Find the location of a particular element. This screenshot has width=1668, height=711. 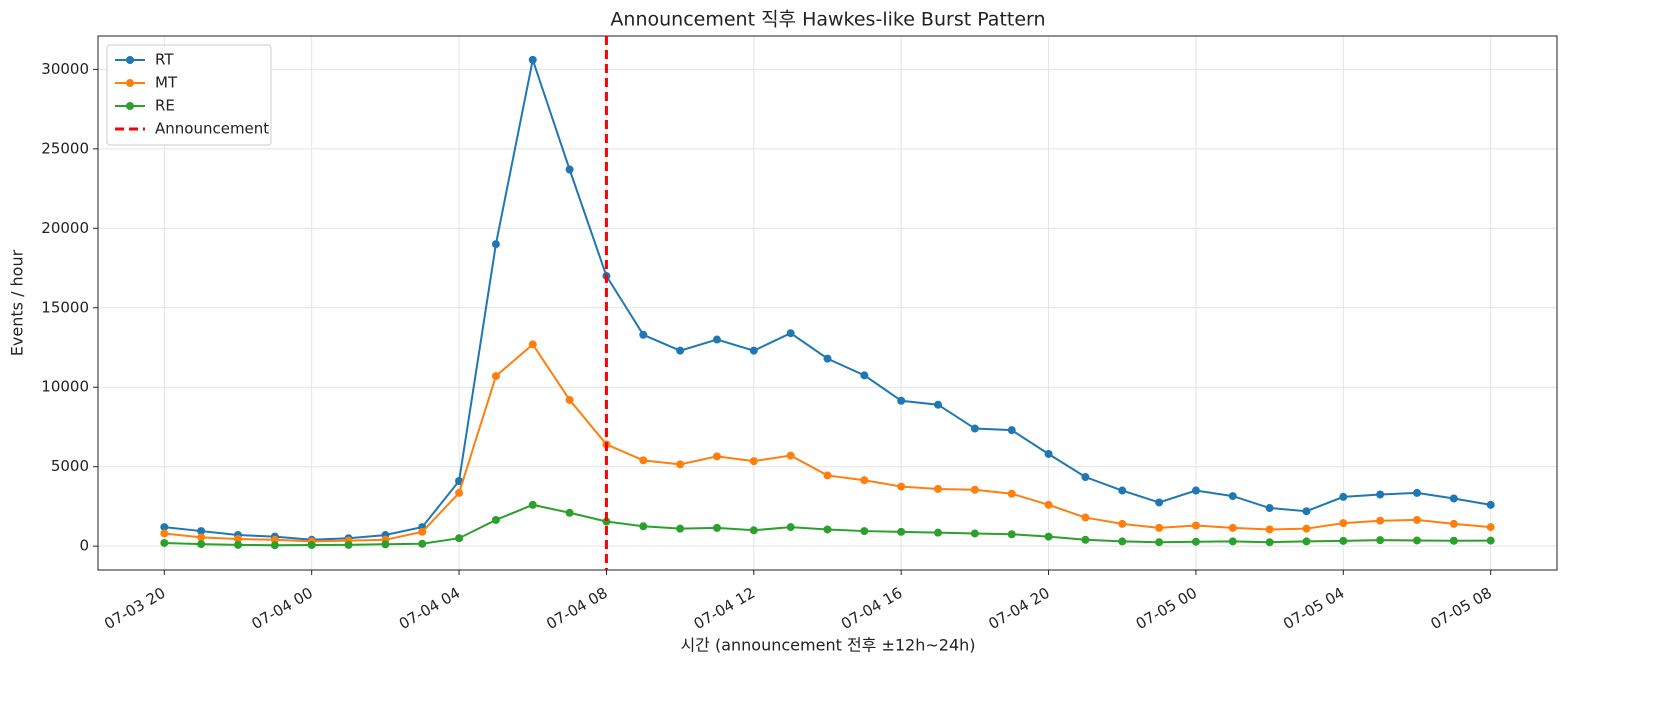

y-tick-label: 10000 is located at coordinates (65, 387).